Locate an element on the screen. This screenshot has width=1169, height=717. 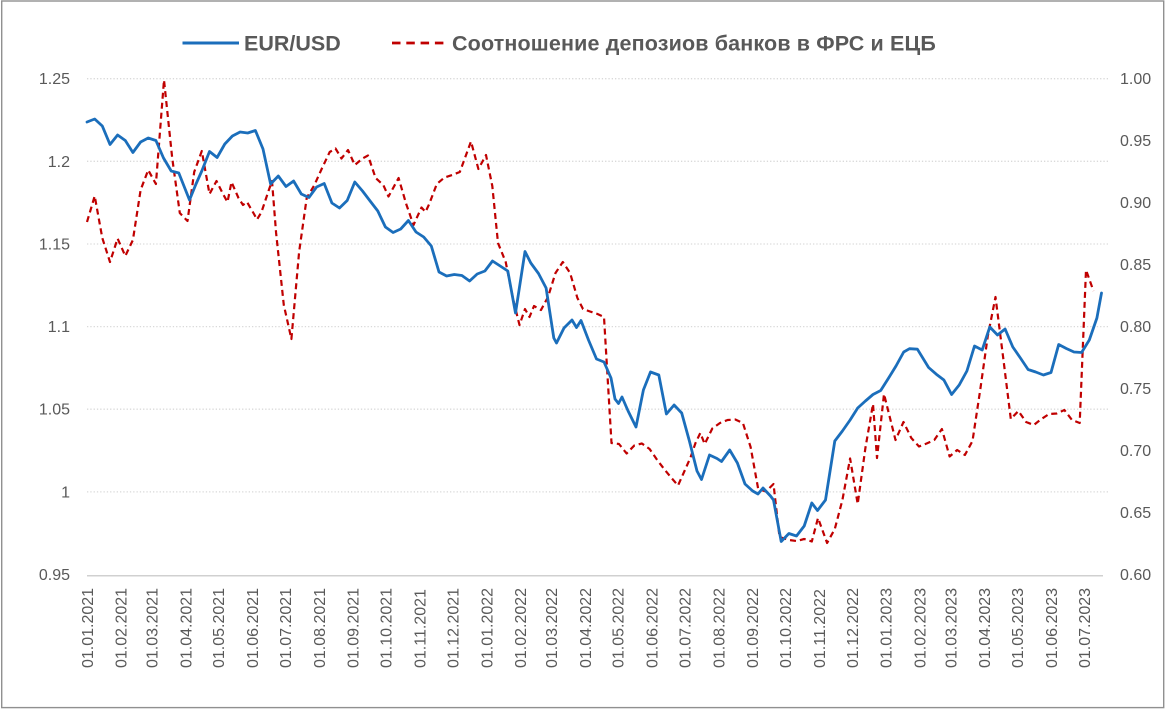
svg-text: 01.08.2021 is located at coordinates (320, 628).